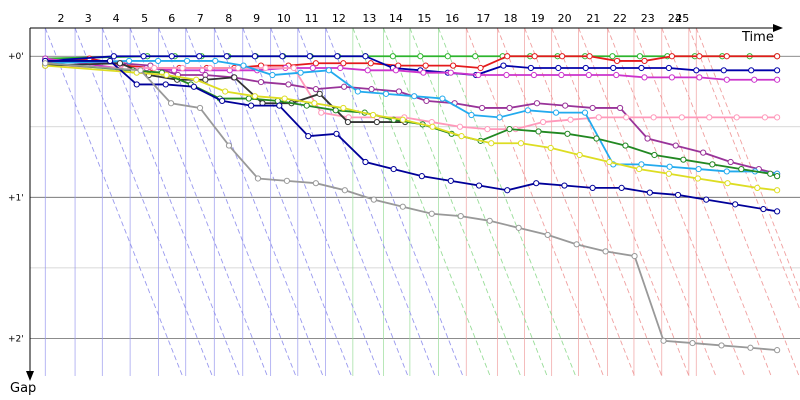 This screenshot has width=800, height=400. Describe the element at coordinates (565, 18) in the screenshot. I see `x-tick-label: 20` at that location.